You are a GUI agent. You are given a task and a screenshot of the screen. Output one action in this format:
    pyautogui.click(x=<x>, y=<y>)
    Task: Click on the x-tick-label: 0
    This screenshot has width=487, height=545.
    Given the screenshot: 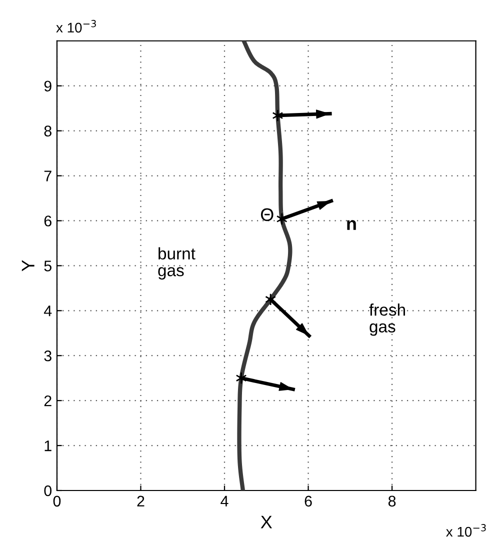 What is the action you would take?
    pyautogui.click(x=57, y=501)
    